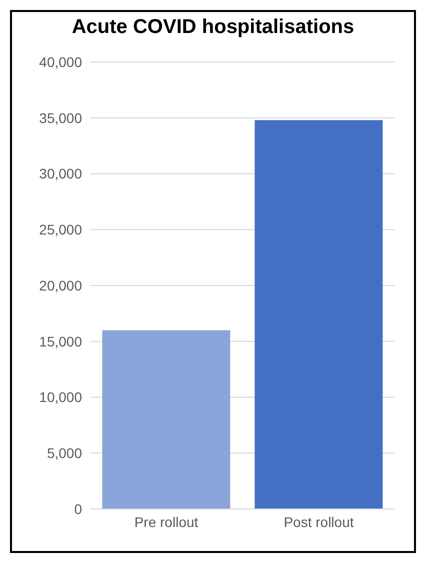 Image resolution: width=426 pixels, height=565 pixels. What do you see at coordinates (213, 27) in the screenshot?
I see `chart-title: Acute COVID hospitalisations` at bounding box center [213, 27].